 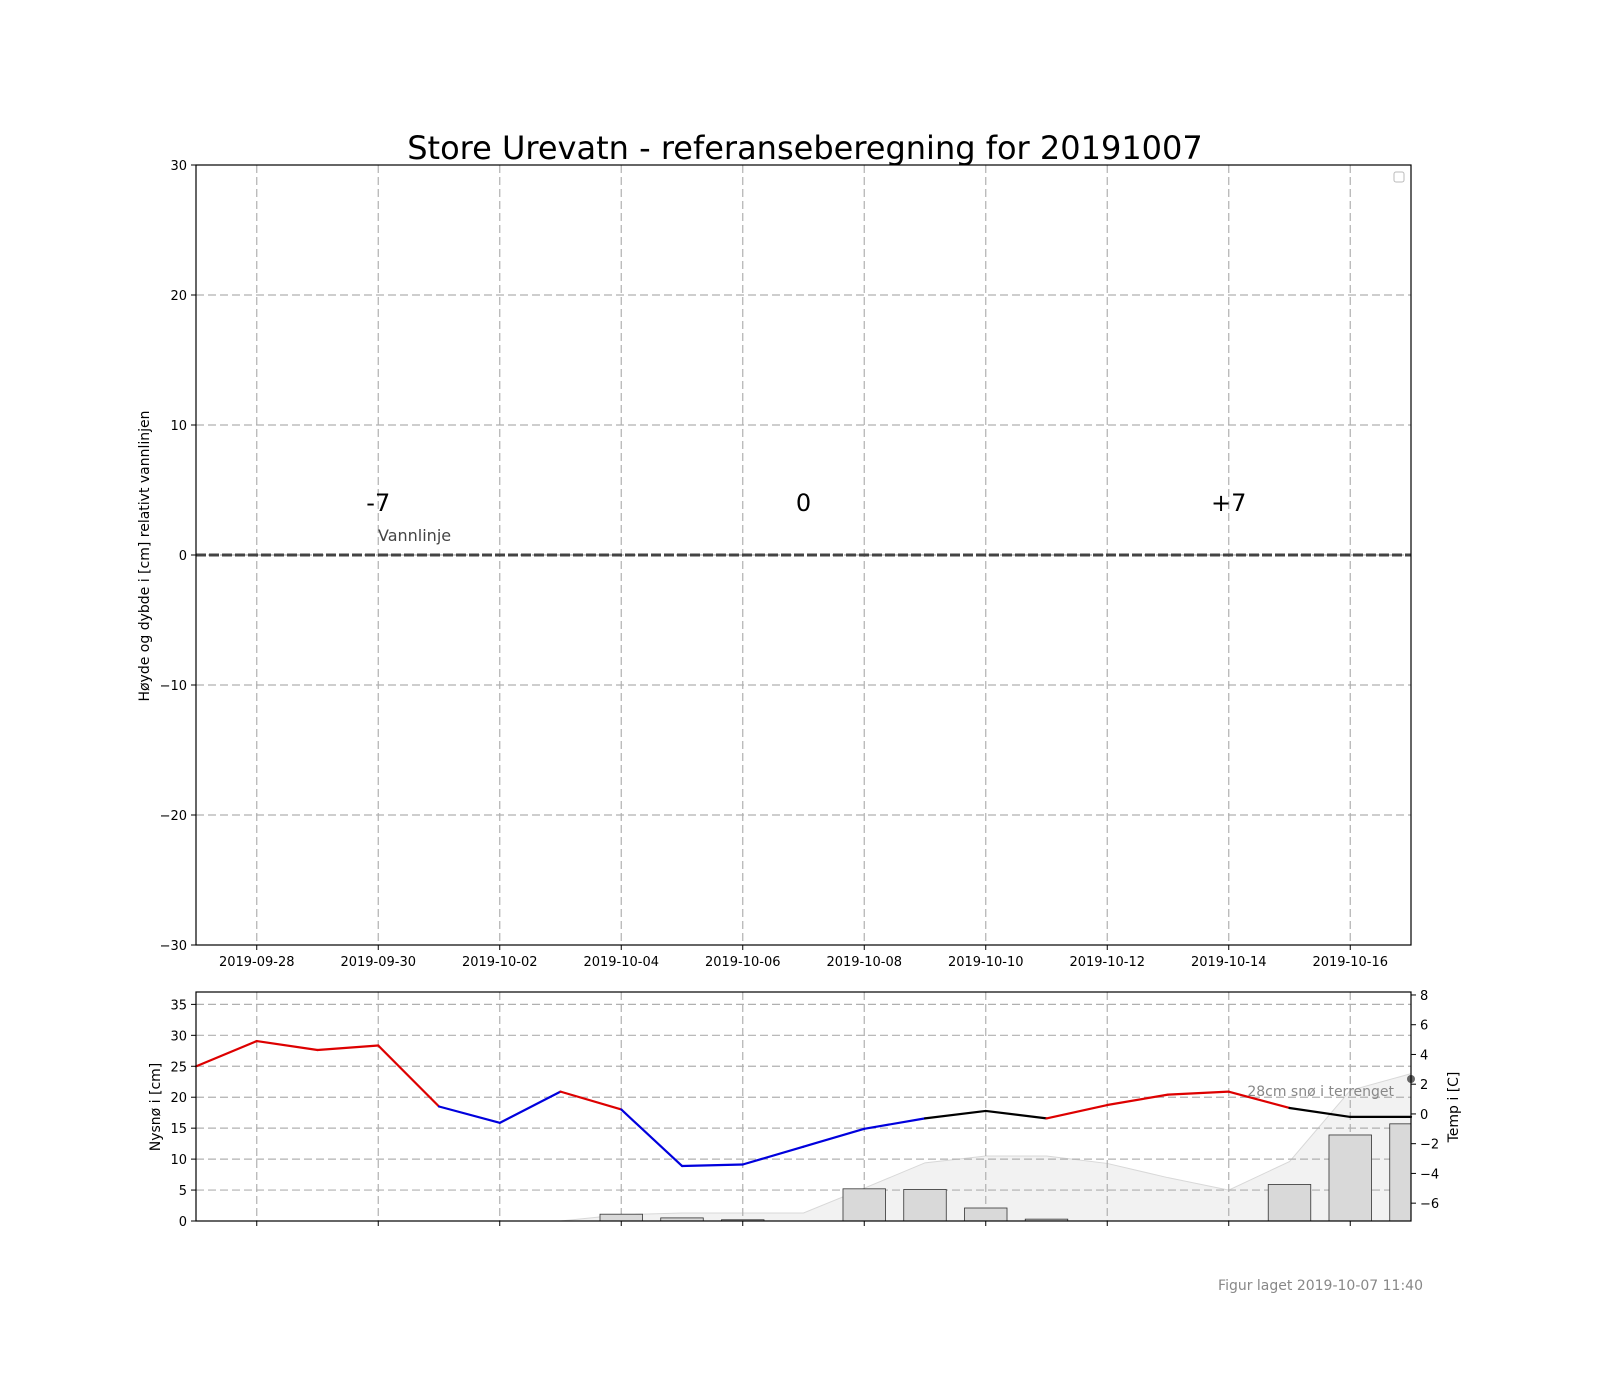 I want to click on bottom-right-y-tick-label: 2, so click(x=1424, y=1085).